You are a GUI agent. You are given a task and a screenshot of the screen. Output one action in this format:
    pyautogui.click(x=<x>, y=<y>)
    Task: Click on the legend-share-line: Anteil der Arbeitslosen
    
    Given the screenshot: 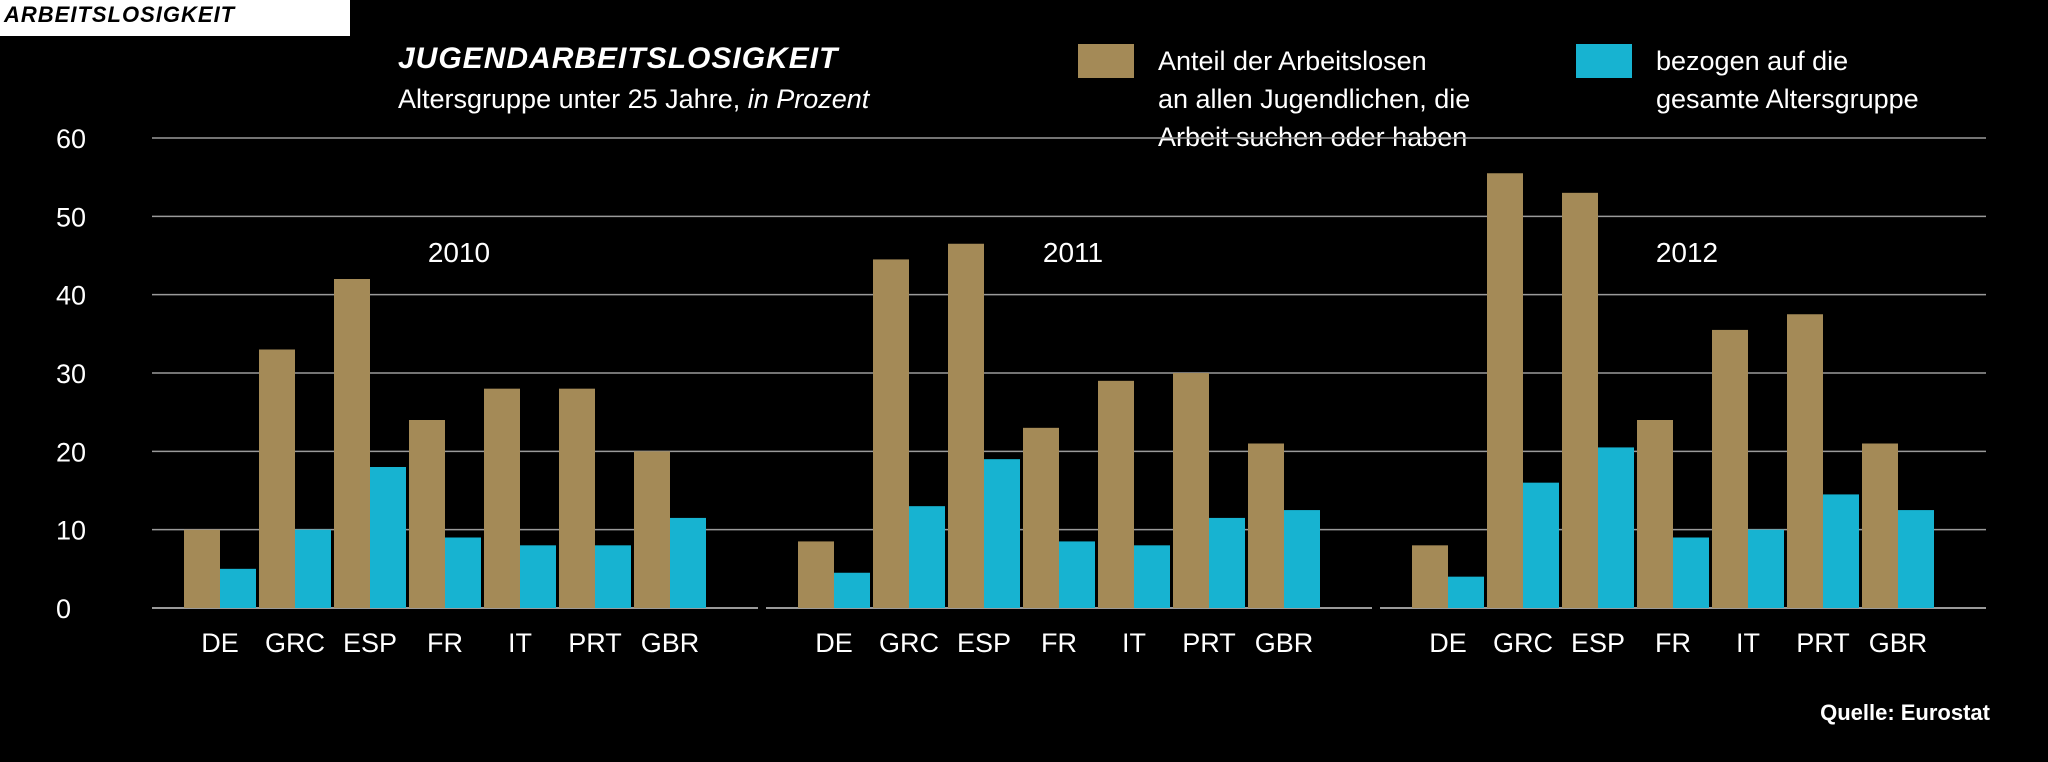 What is the action you would take?
    pyautogui.click(x=1292, y=61)
    